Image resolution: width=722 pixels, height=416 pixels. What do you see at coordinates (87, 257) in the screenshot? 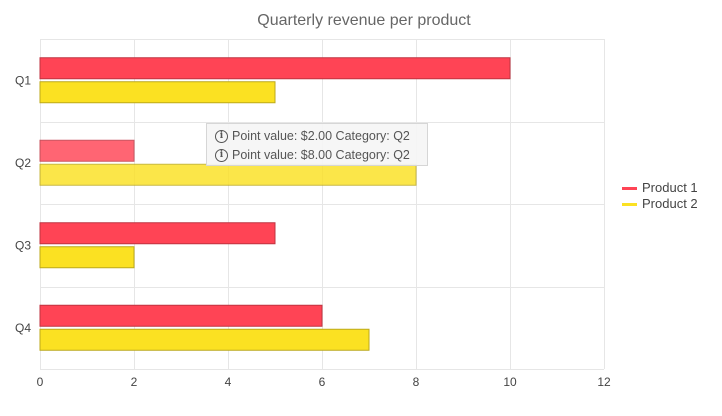
I see `bar-product-2-q3` at bounding box center [87, 257].